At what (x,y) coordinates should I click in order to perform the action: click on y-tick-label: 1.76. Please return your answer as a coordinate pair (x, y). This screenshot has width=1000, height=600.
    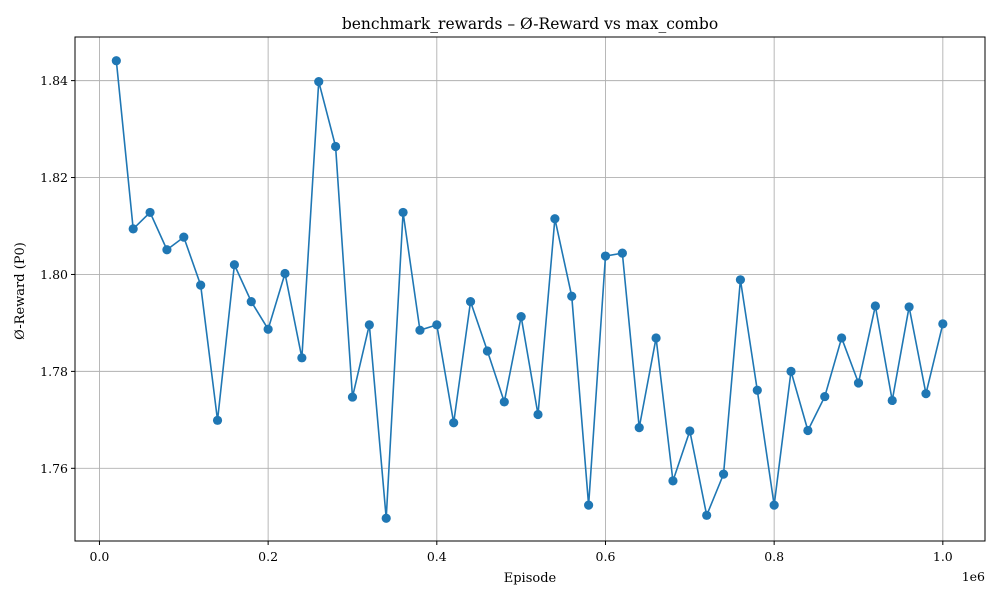
    Looking at the image, I should click on (54, 468).